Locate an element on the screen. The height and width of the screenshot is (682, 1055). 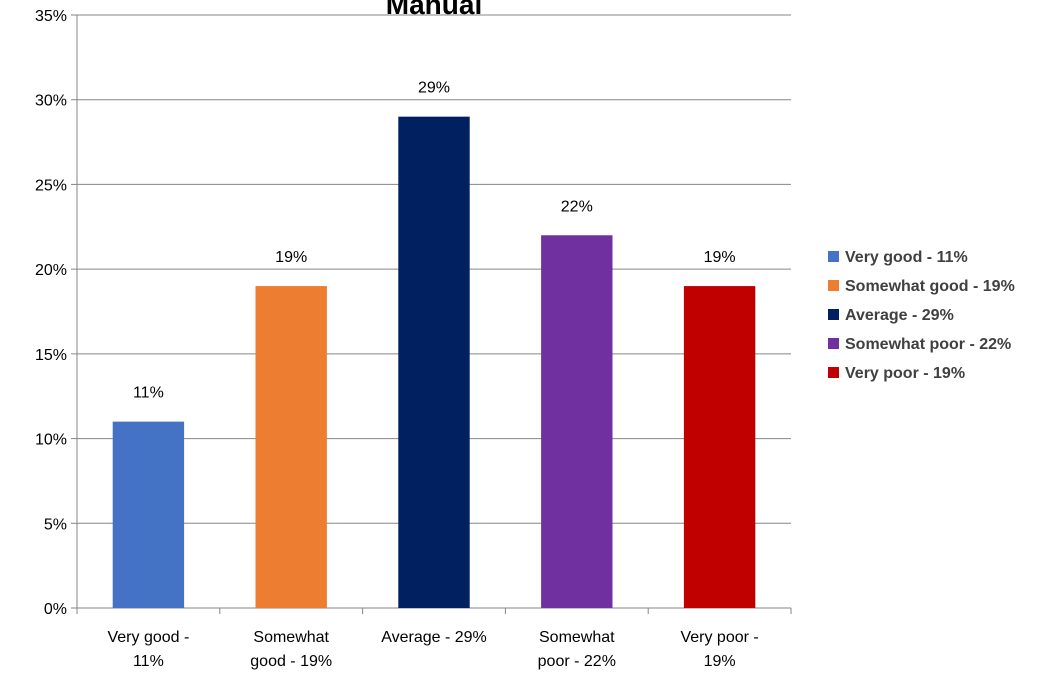
data-label: 11% is located at coordinates (148, 393).